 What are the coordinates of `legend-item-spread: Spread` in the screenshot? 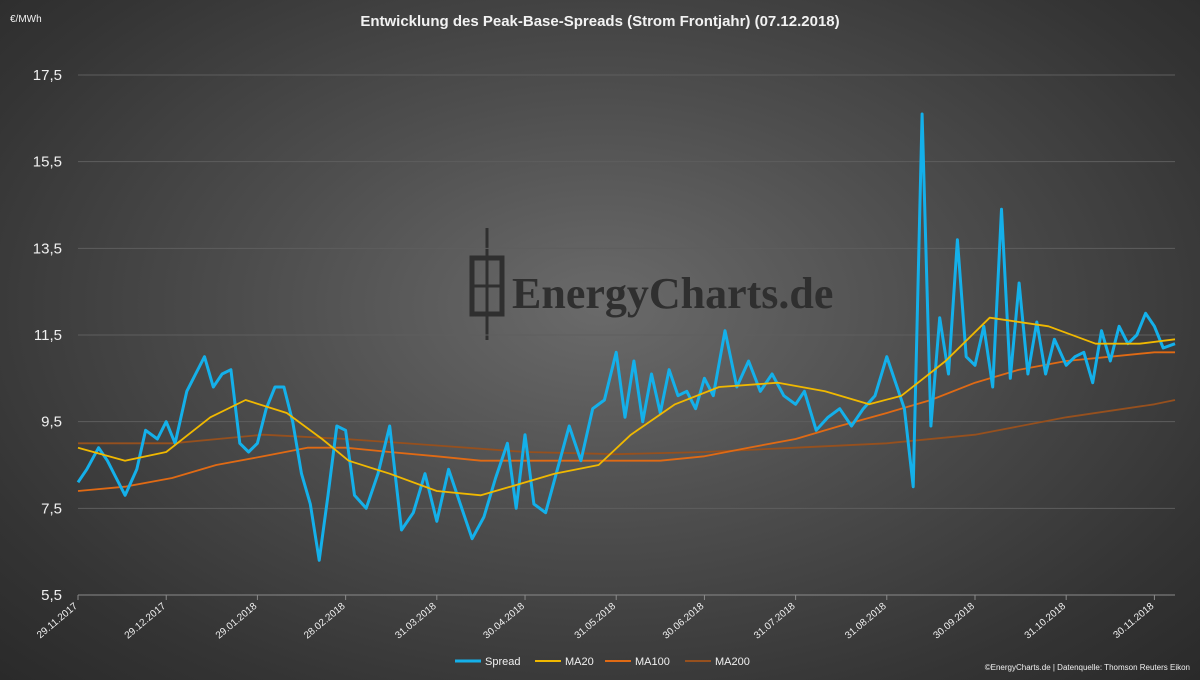 It's located at (487, 662).